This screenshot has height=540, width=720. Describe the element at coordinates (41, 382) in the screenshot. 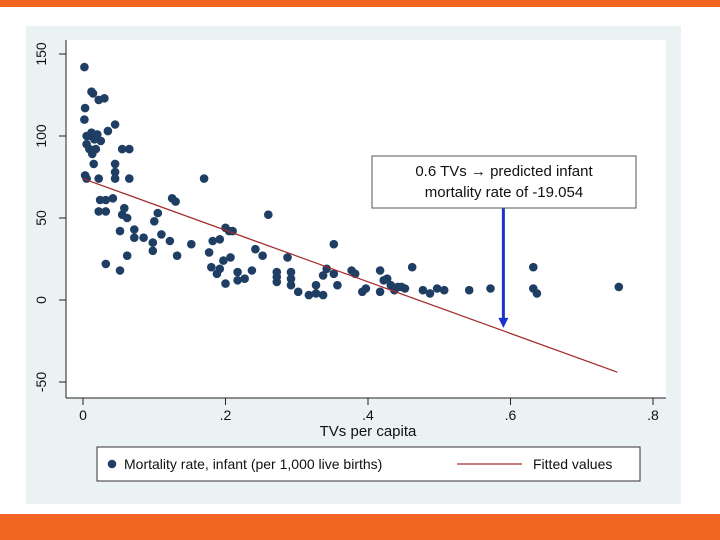

I see `y-tick-label: -50` at that location.